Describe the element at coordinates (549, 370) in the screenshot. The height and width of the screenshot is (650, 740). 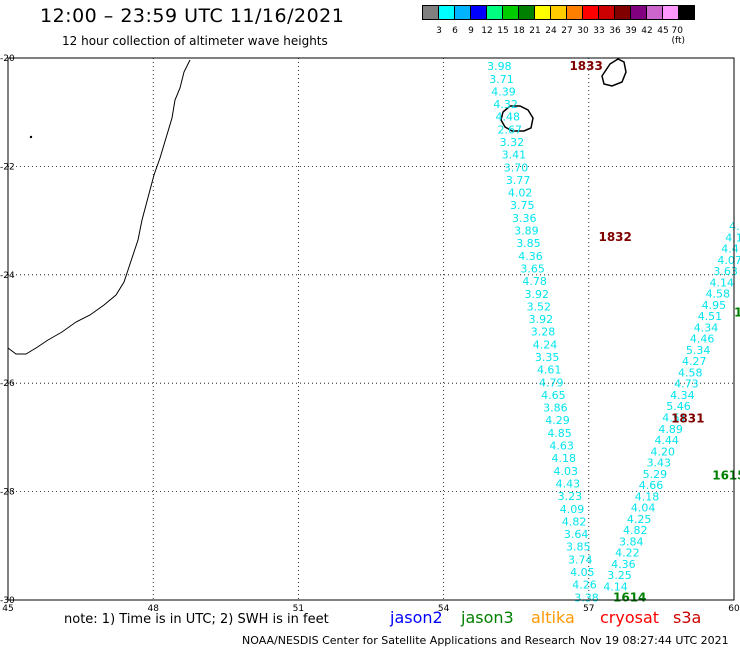
I see `wave-height-value: 4.61` at that location.